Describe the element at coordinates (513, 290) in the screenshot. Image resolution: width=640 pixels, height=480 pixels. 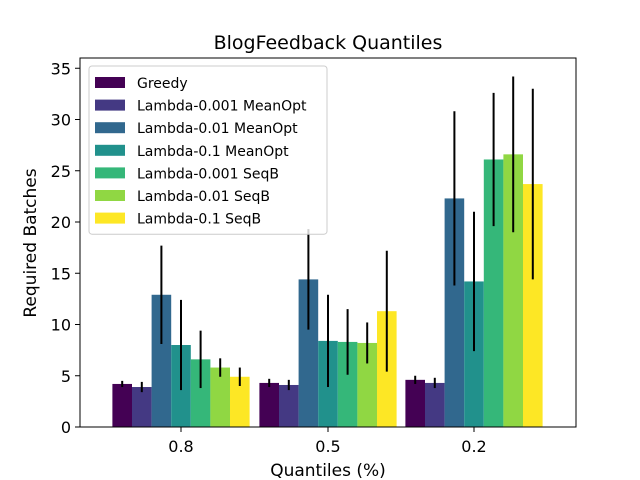
I see `bar-6-0.2` at that location.